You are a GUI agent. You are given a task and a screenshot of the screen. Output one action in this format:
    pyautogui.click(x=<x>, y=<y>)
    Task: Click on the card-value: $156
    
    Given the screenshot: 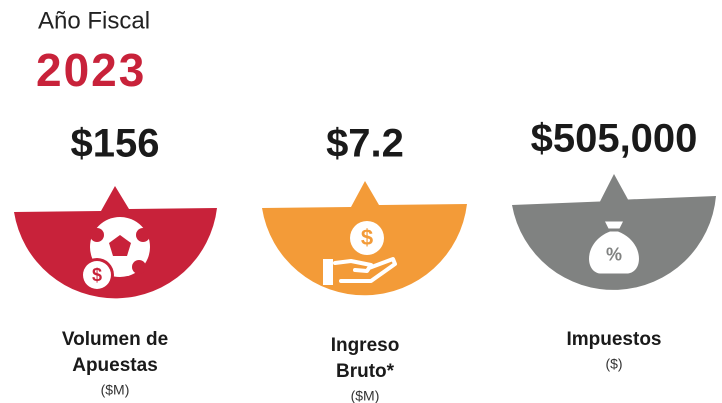 What is the action you would take?
    pyautogui.click(x=115, y=144)
    